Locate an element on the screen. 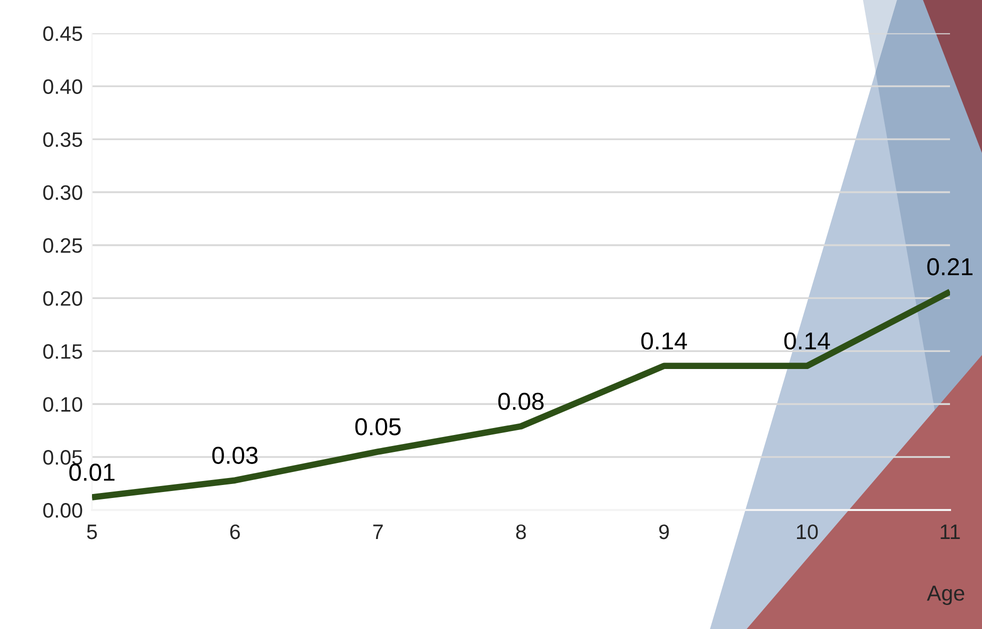 The height and width of the screenshot is (629, 982). x-tick-label: 6 is located at coordinates (235, 532).